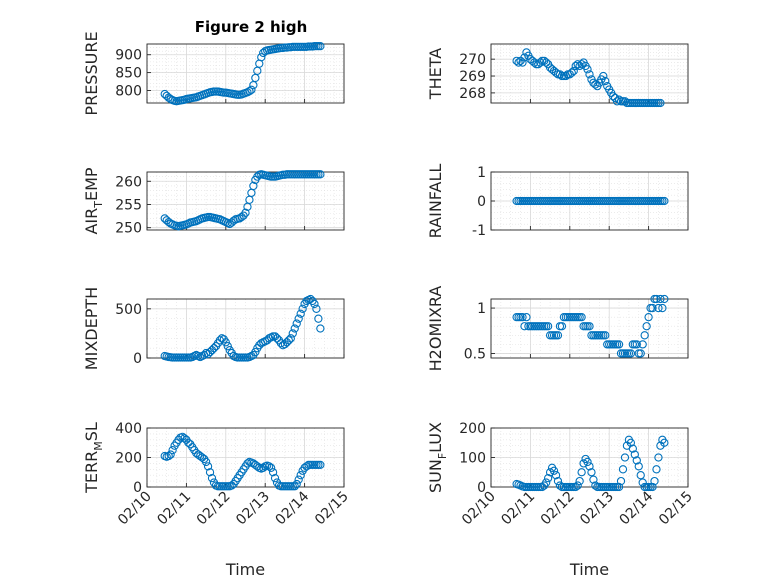 The height and width of the screenshot is (583, 778). I want to click on y-axis-label-main: PRESSURE, so click(91, 73).